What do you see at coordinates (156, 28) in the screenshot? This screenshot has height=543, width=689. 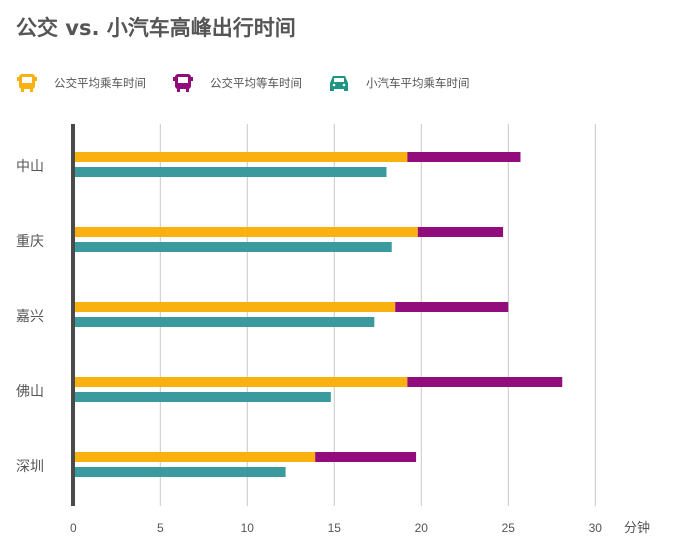 I see `chart-title: 公交 vs. 小汽车高峰出行时间` at bounding box center [156, 28].